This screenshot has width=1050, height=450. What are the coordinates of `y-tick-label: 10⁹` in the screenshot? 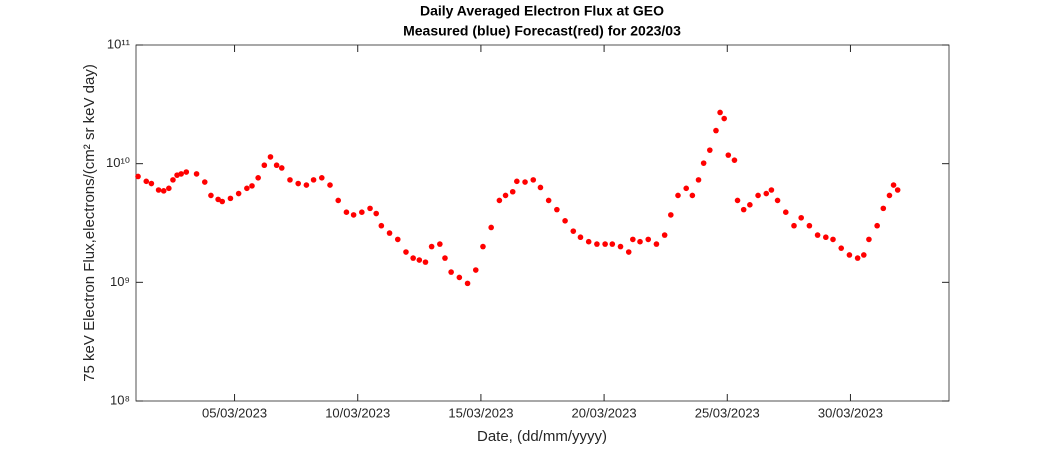 It's located at (120, 281).